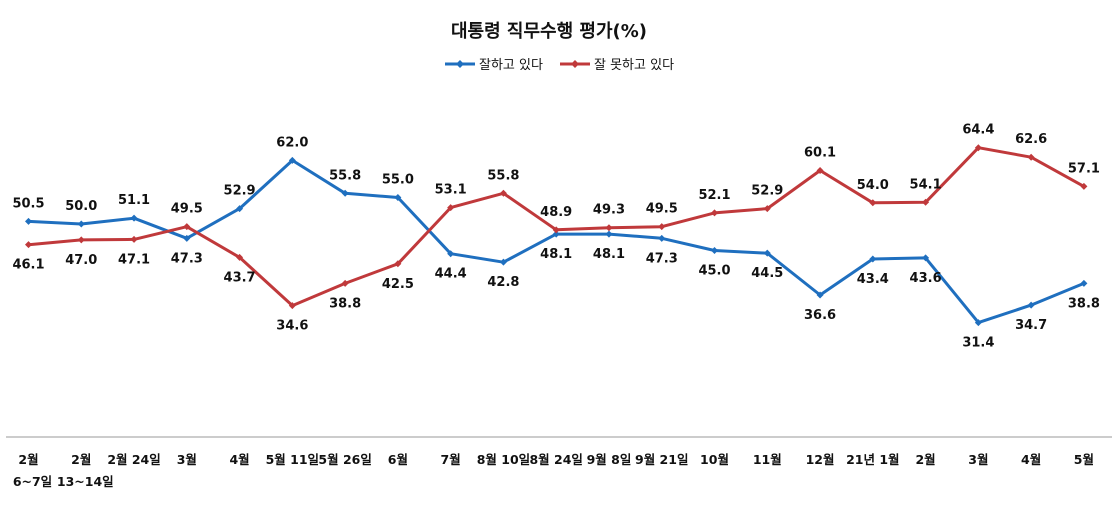  I want to click on data-label: 48.9, so click(556, 212).